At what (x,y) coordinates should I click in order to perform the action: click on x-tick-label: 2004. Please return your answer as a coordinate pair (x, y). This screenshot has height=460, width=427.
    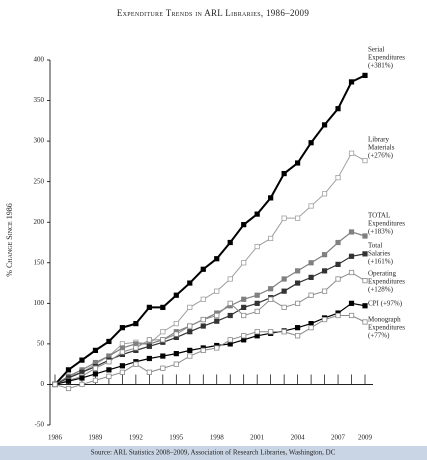
    Looking at the image, I should click on (298, 438).